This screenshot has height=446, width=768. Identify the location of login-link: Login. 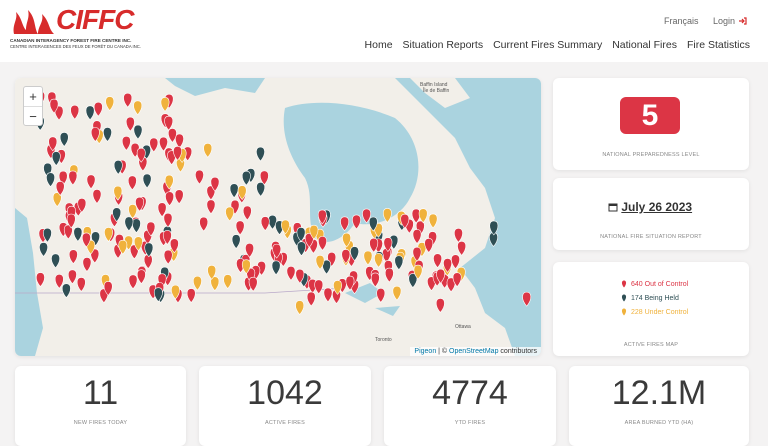
(730, 21).